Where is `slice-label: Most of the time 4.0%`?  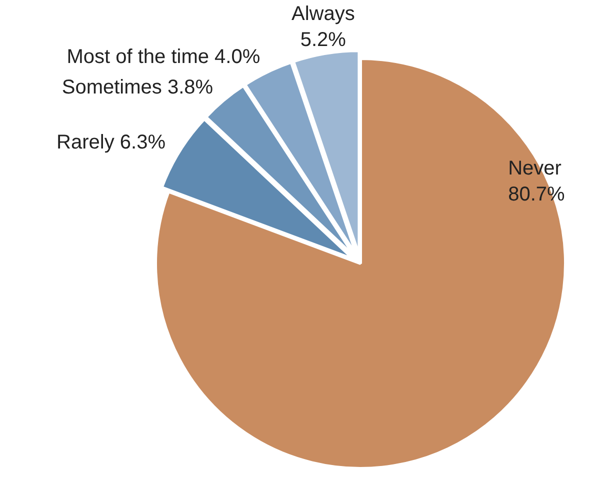
slice-label: Most of the time 4.0% is located at coordinates (163, 57).